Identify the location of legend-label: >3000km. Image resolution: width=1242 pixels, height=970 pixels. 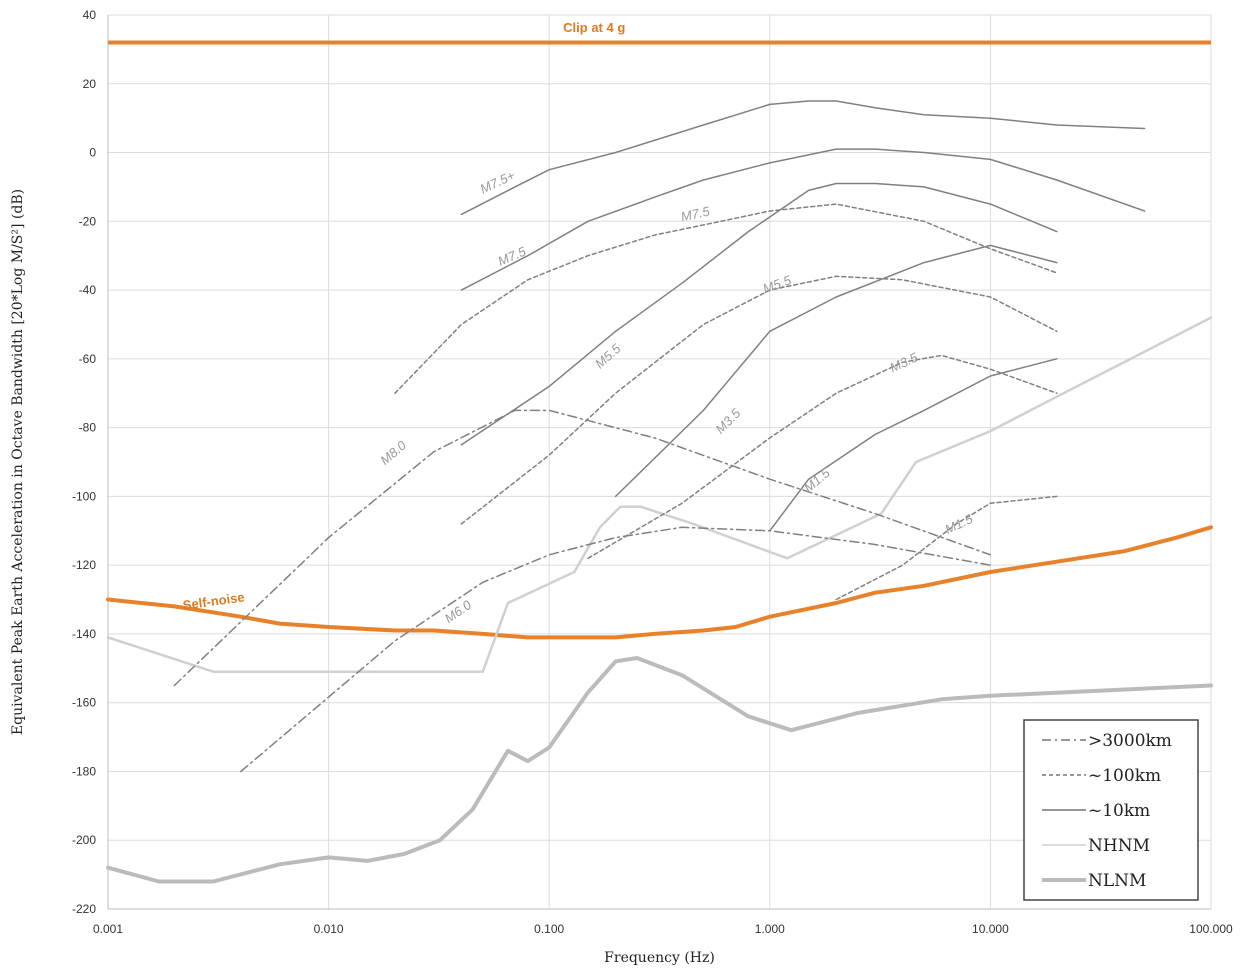
(1130, 741).